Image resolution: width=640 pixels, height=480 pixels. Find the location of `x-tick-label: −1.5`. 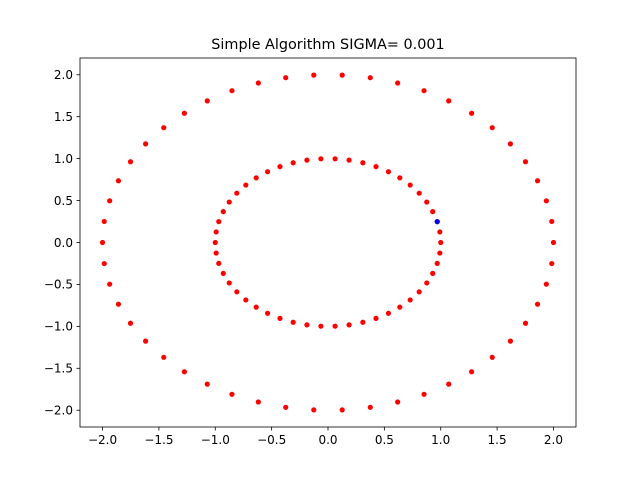

x-tick-label: −1.5 is located at coordinates (158, 440).